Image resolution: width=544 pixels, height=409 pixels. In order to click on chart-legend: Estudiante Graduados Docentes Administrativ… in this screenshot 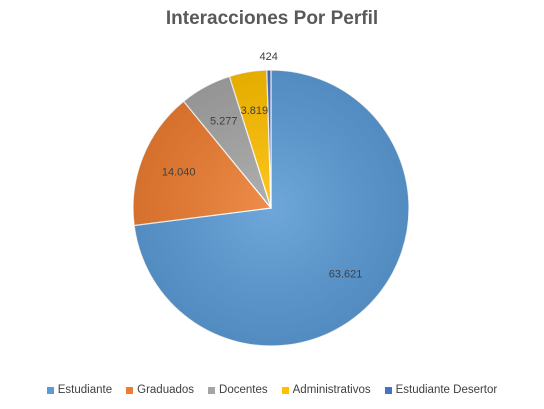, I will do `click(272, 390)`.